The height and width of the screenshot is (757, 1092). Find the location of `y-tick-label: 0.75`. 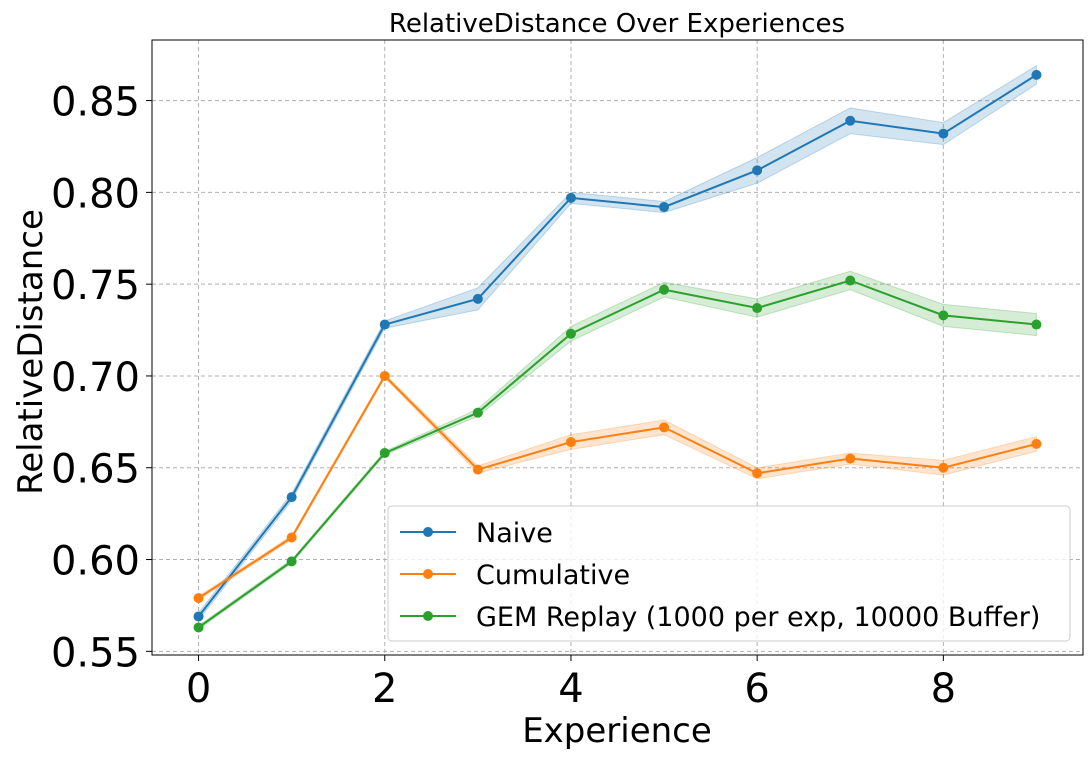

y-tick-label: 0.75 is located at coordinates (95, 286).